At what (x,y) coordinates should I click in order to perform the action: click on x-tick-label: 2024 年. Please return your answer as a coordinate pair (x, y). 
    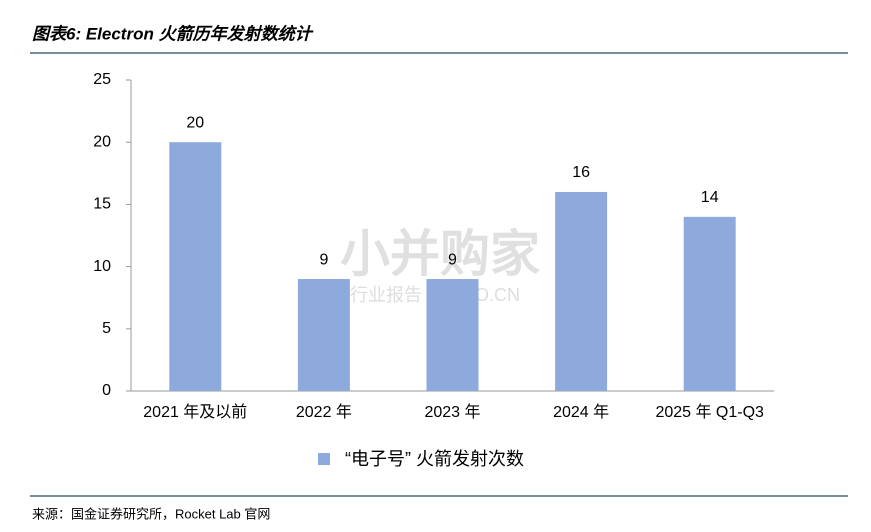
    Looking at the image, I should click on (581, 412).